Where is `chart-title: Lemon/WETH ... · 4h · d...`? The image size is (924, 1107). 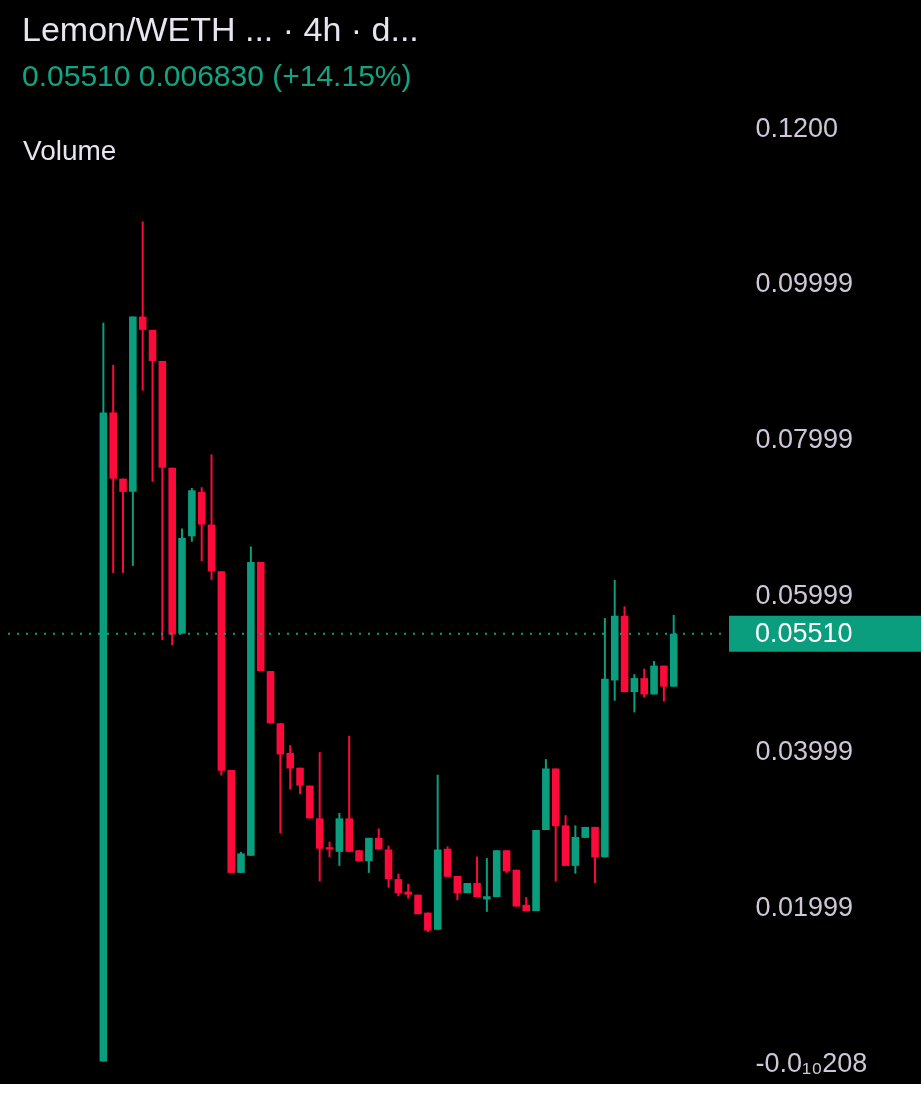 chart-title: Lemon/WETH ... · 4h · d... is located at coordinates (220, 29).